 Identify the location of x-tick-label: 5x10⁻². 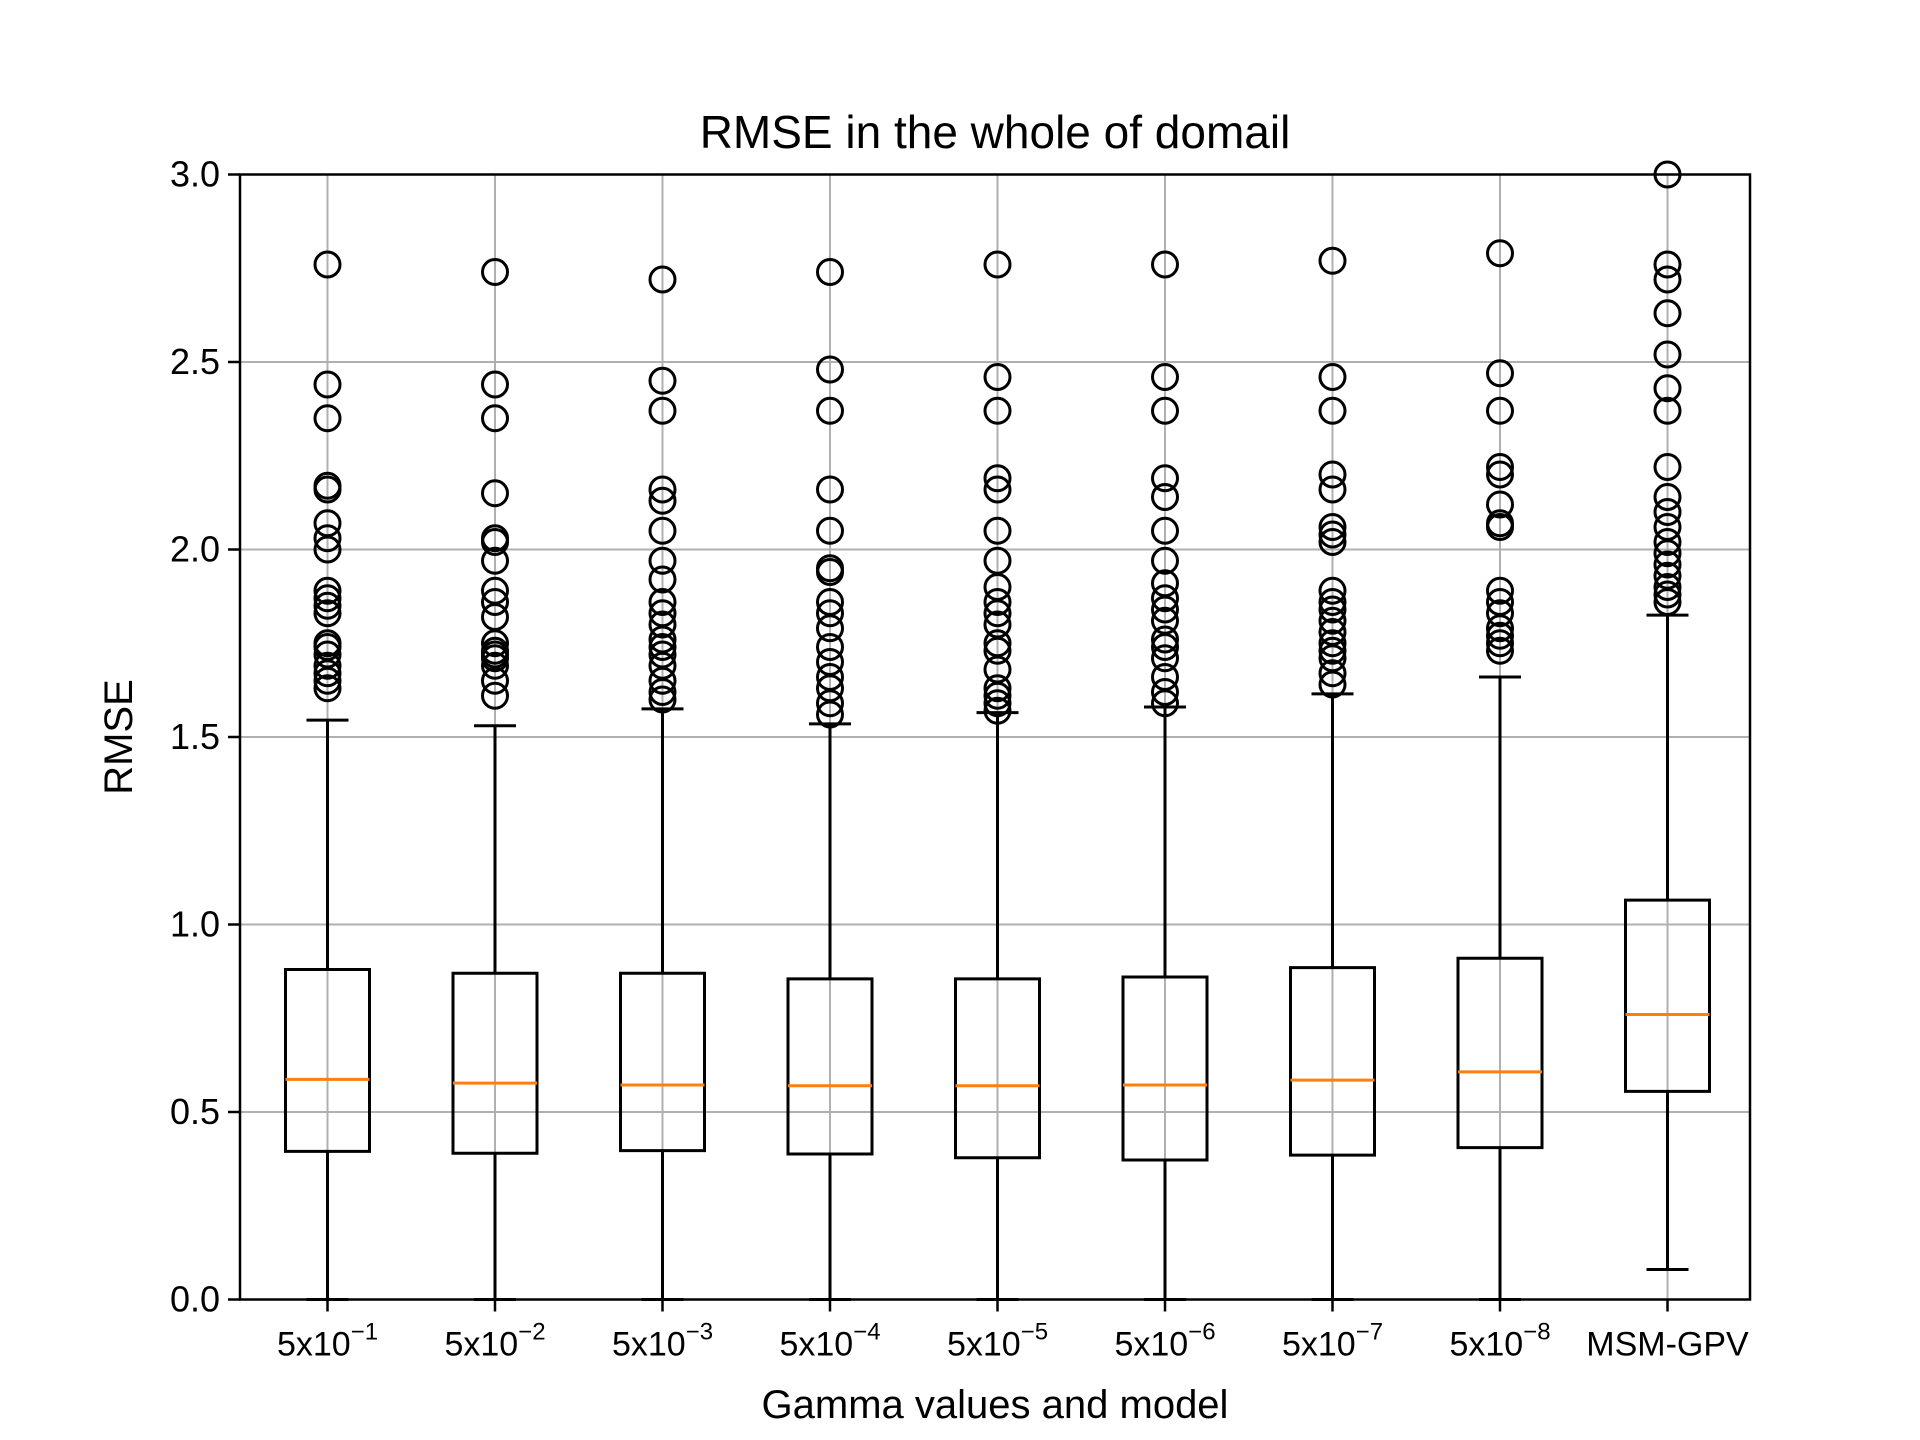
(494, 1341).